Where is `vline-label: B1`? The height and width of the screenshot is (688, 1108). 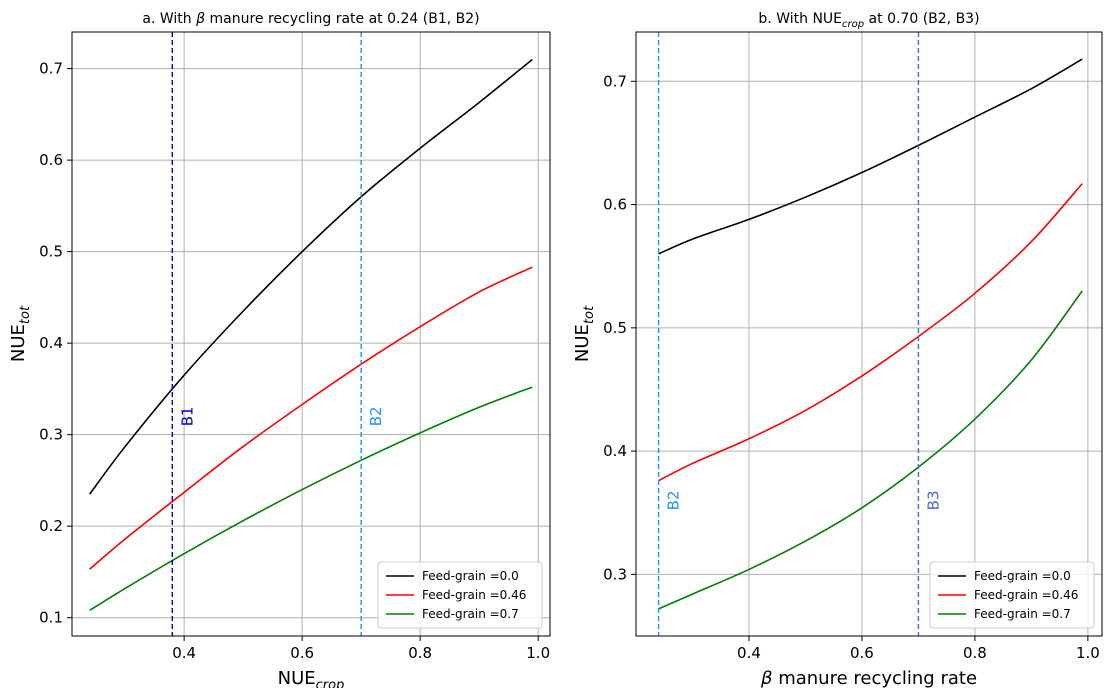
vline-label: B1 is located at coordinates (187, 416).